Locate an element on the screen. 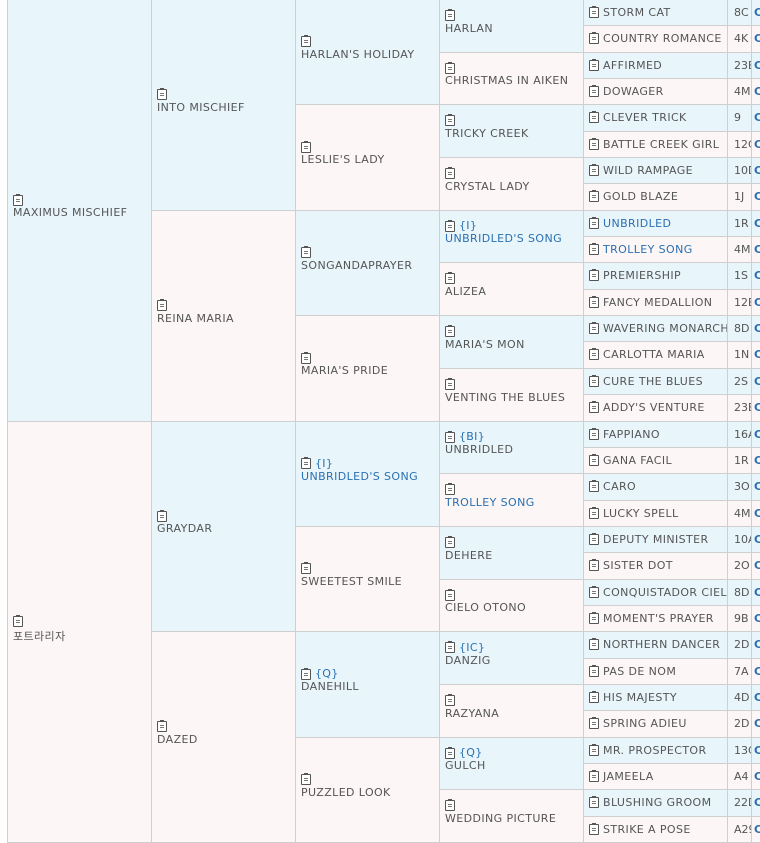 Image resolution: width=760 pixels, height=843 pixels. horse-name-link: PUZZLED LOOK is located at coordinates (346, 792).